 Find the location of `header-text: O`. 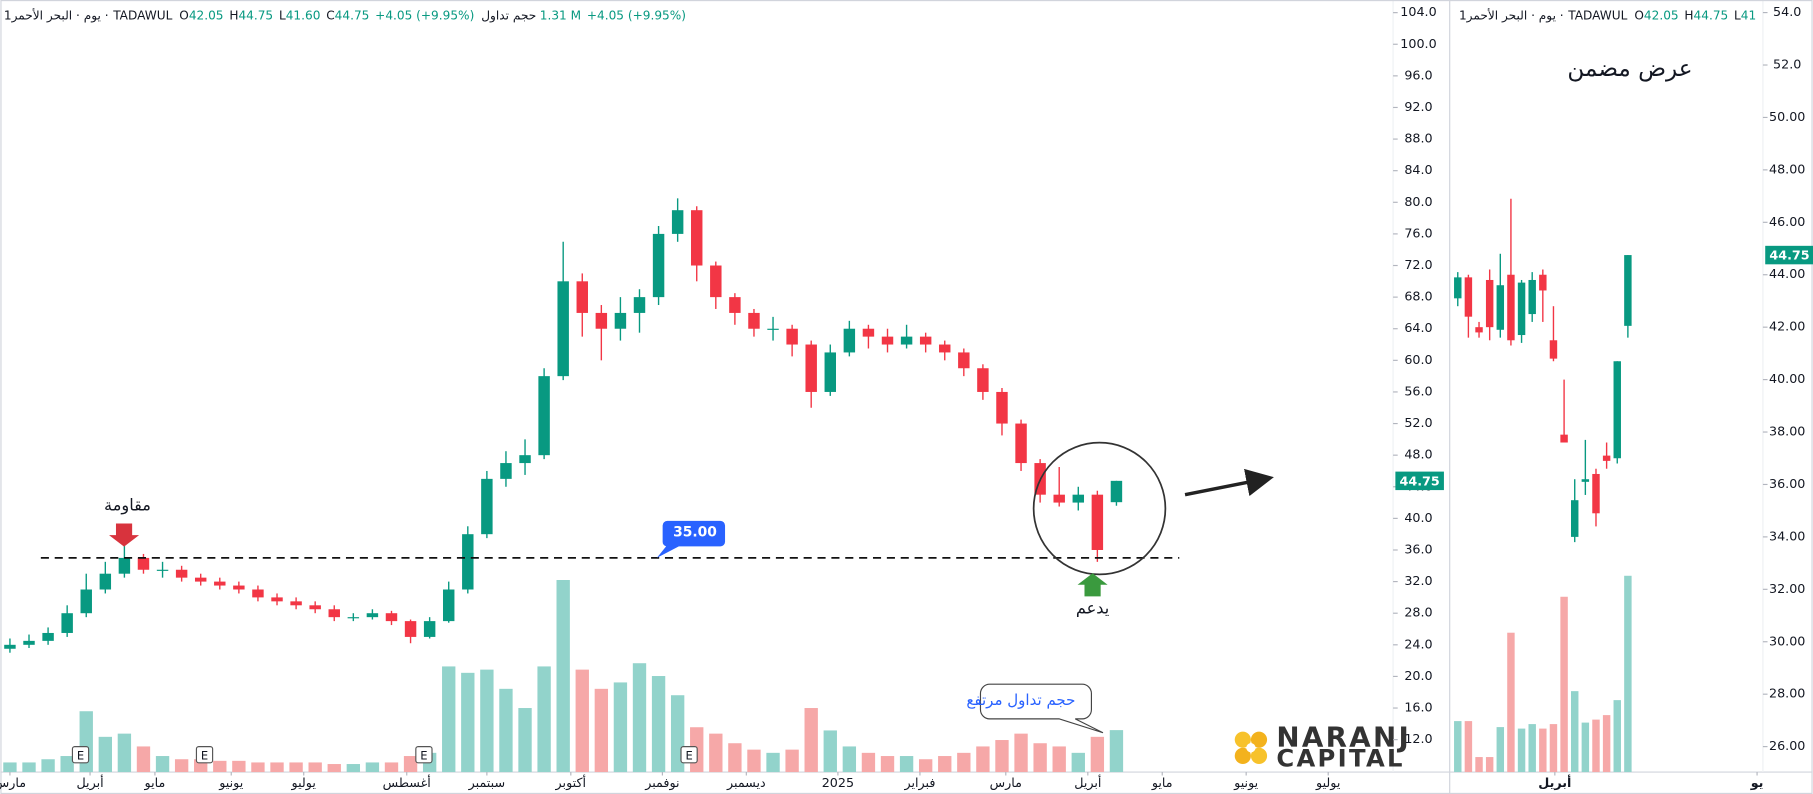

header-text: O is located at coordinates (1639, 16).